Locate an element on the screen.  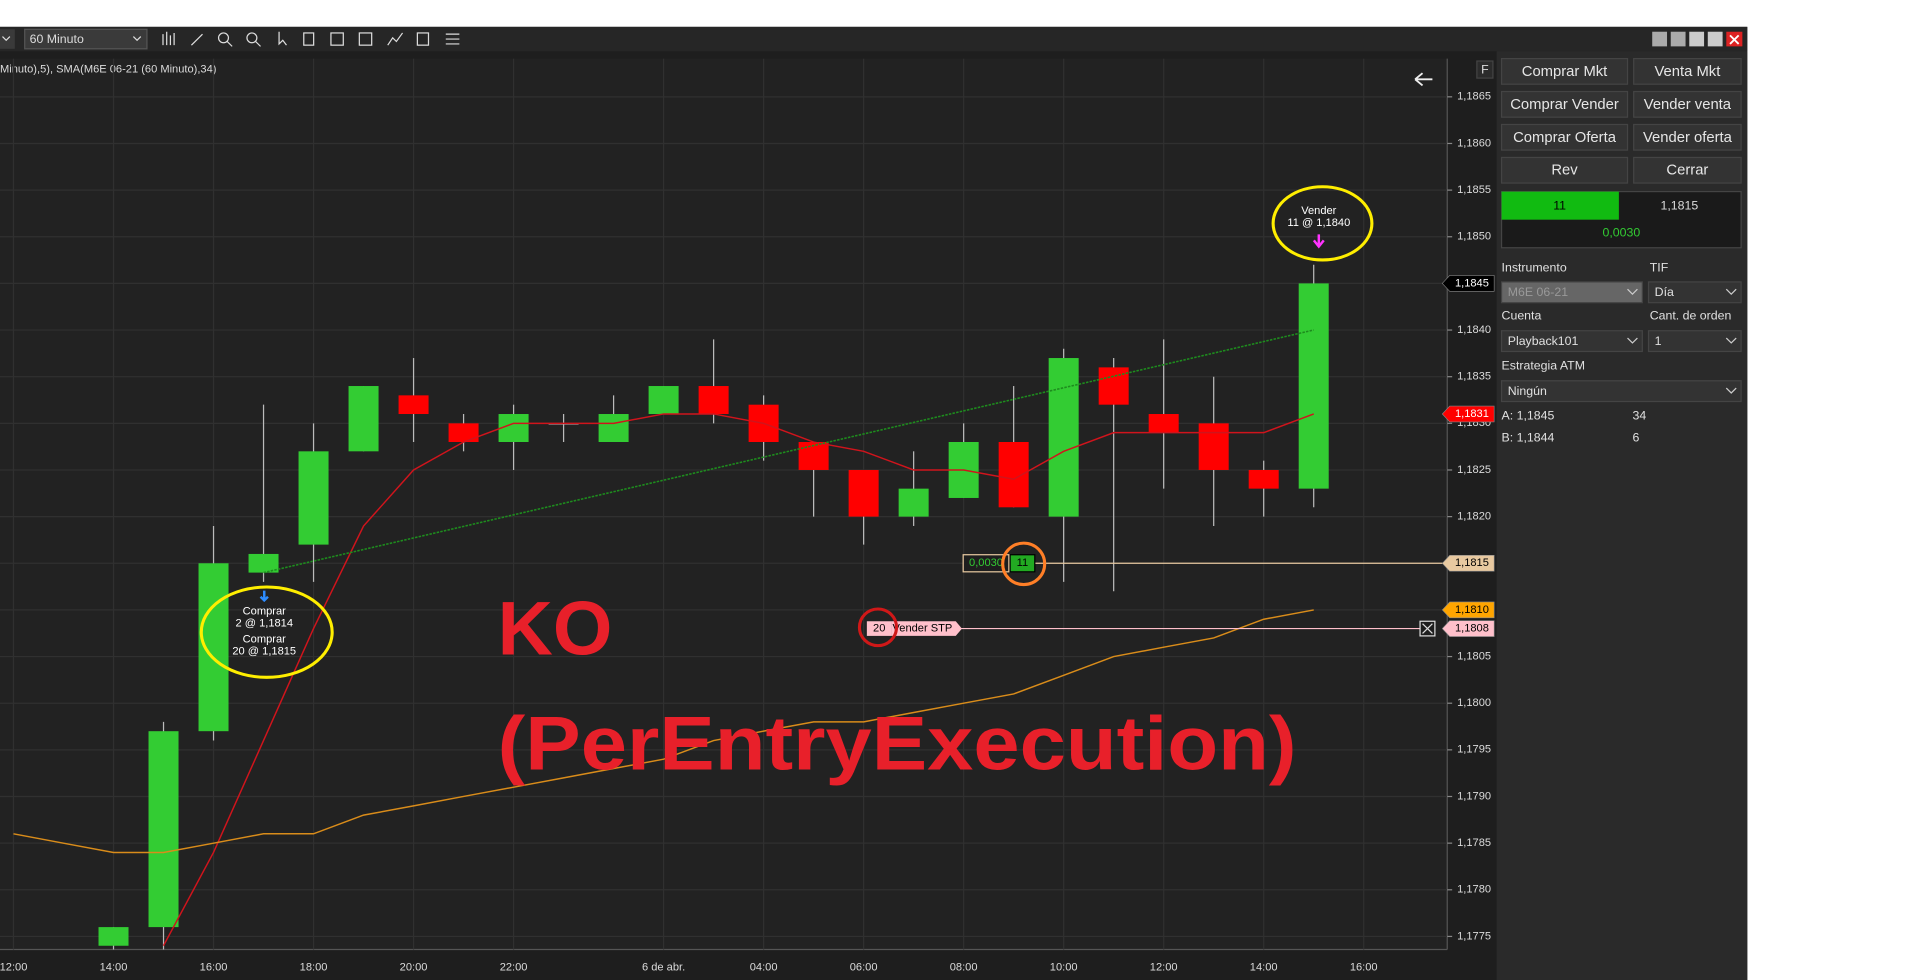
flag: F is located at coordinates (1485, 69).